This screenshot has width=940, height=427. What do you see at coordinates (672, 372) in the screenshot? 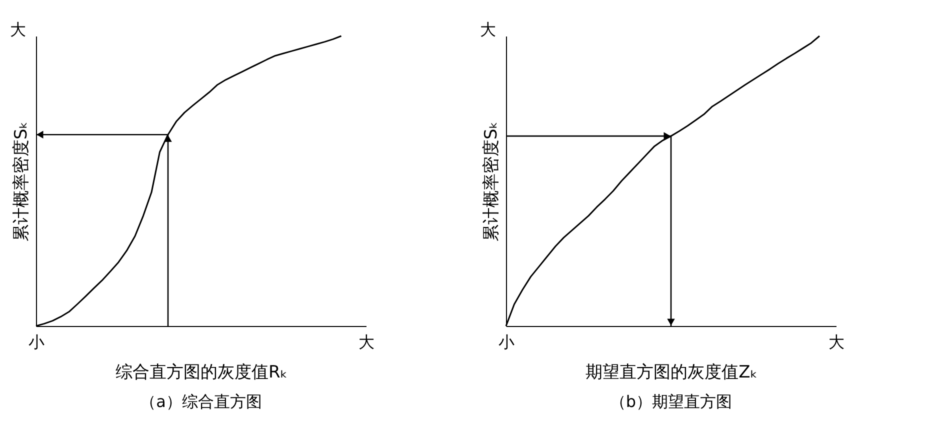
I see `x-axis-title: 期望直方图的灰度值Zₖ` at bounding box center [672, 372].